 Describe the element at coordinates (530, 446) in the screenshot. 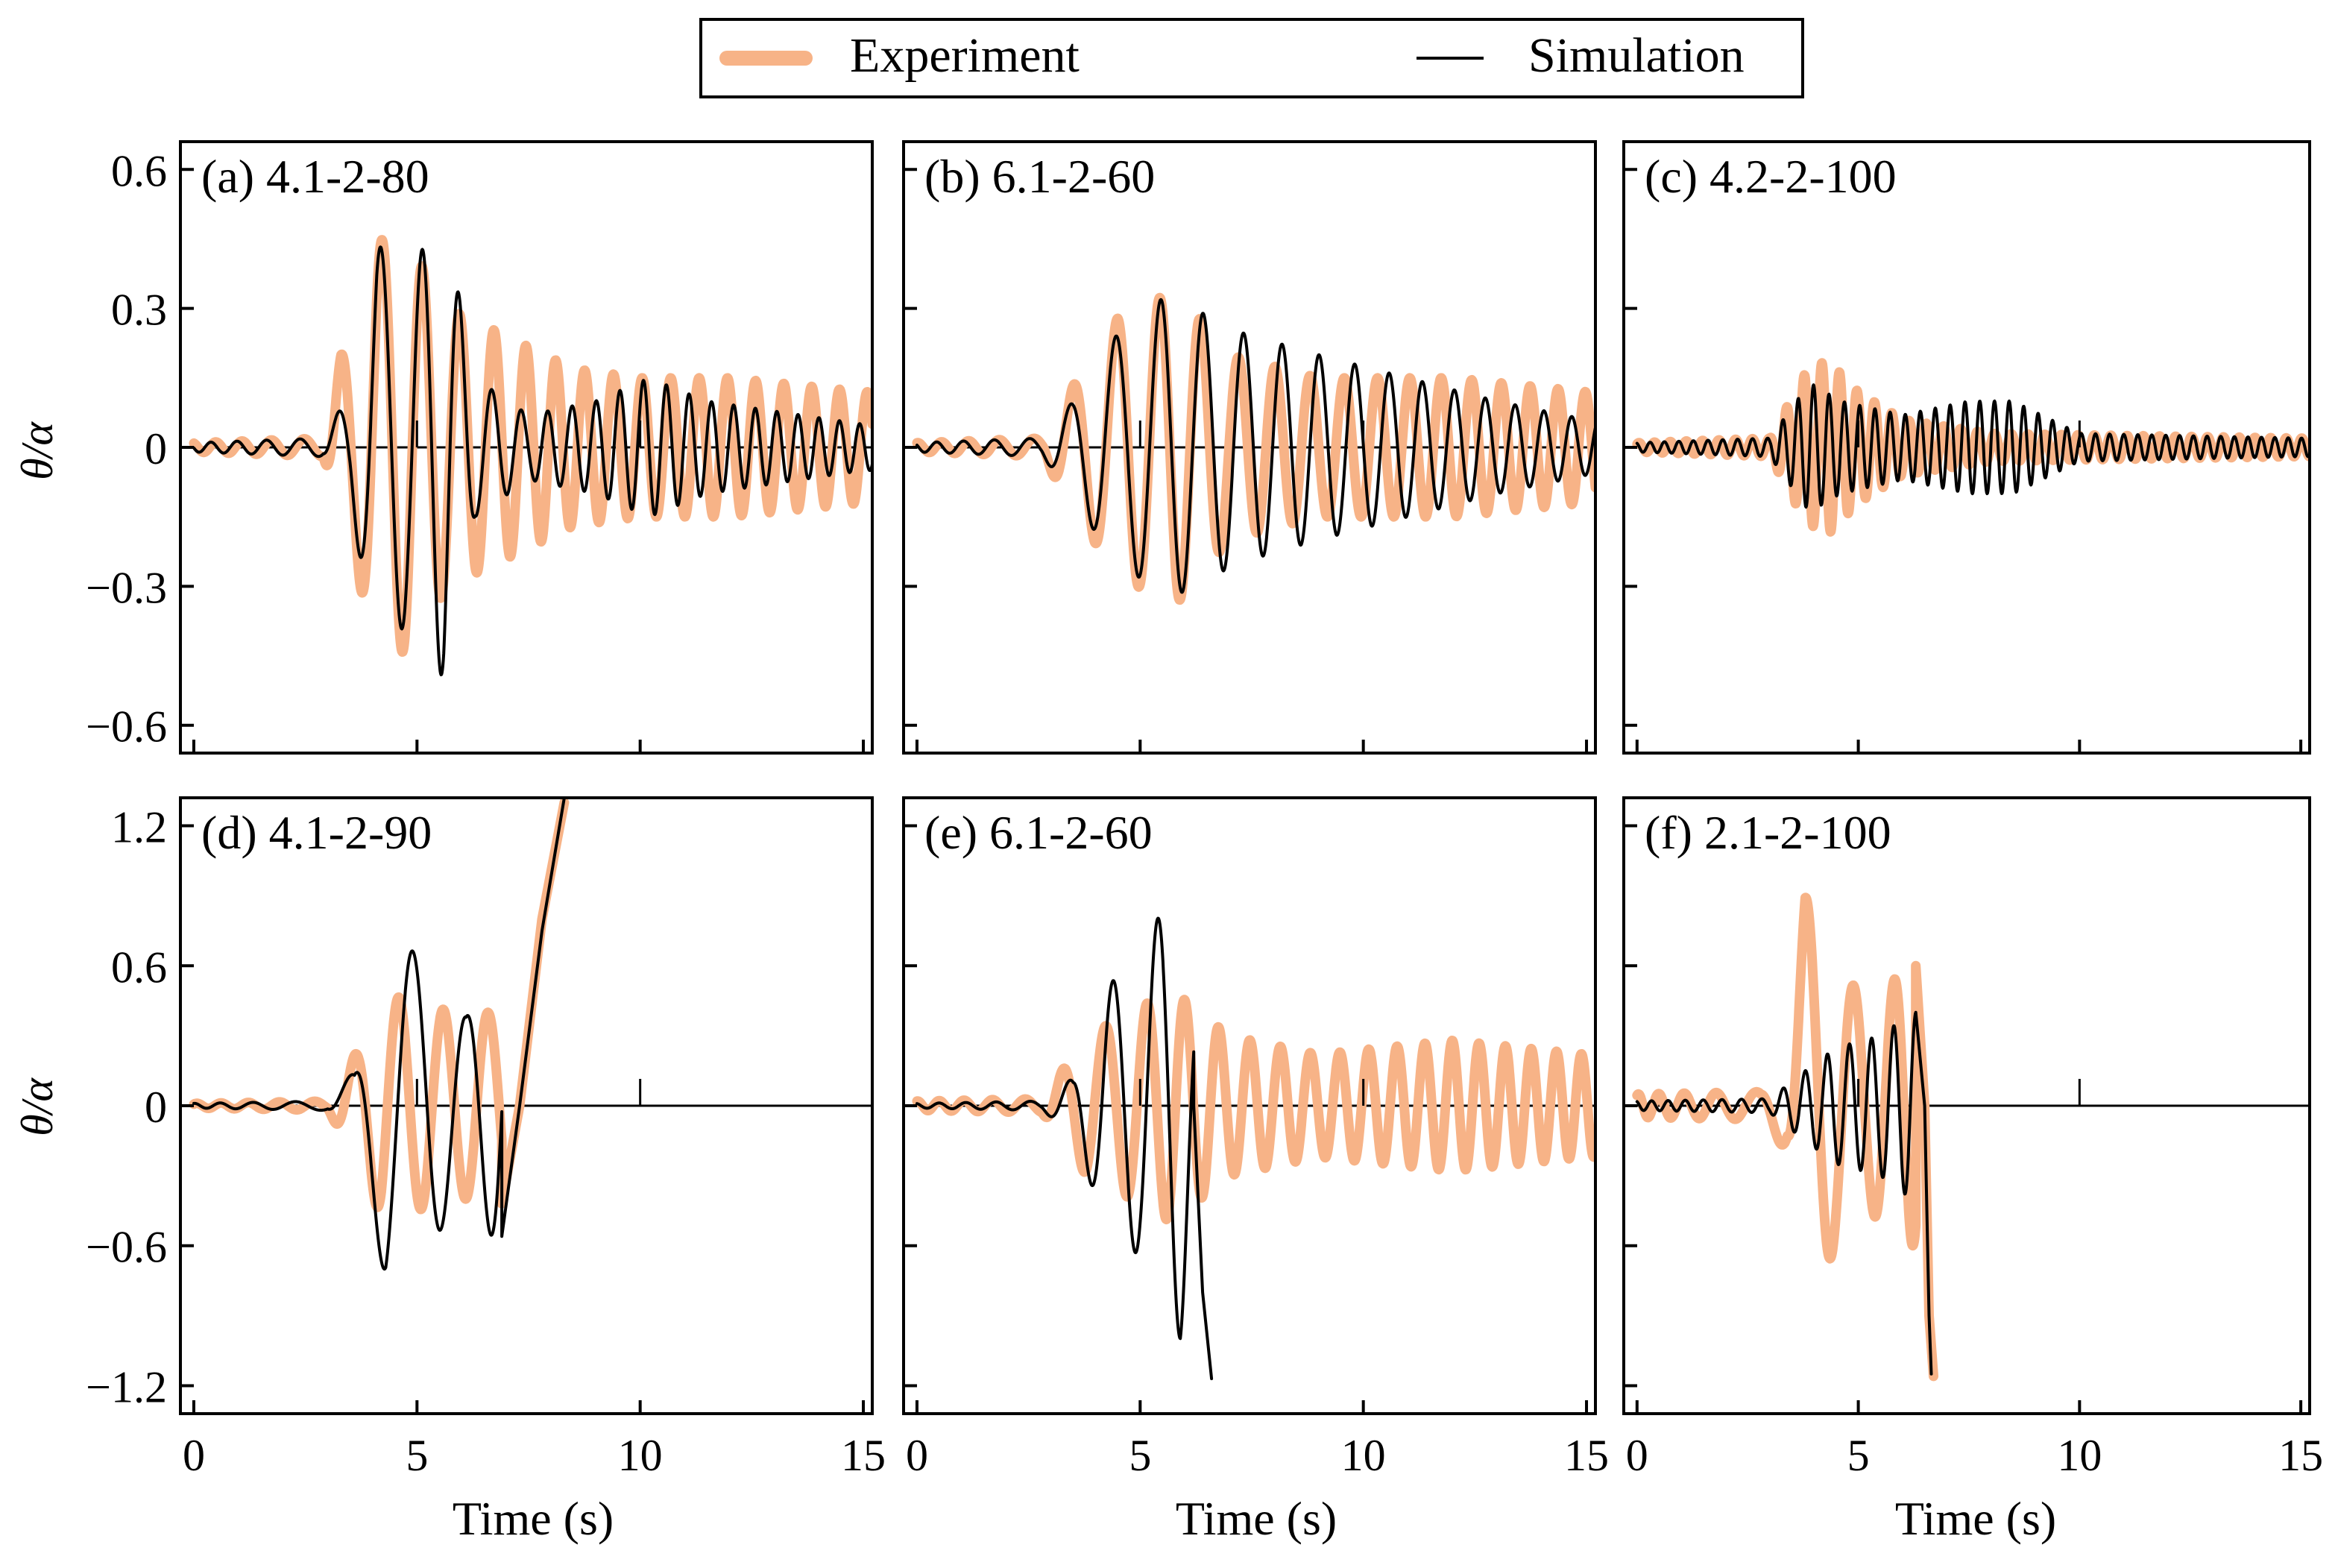

I see `experiment-line-a` at that location.